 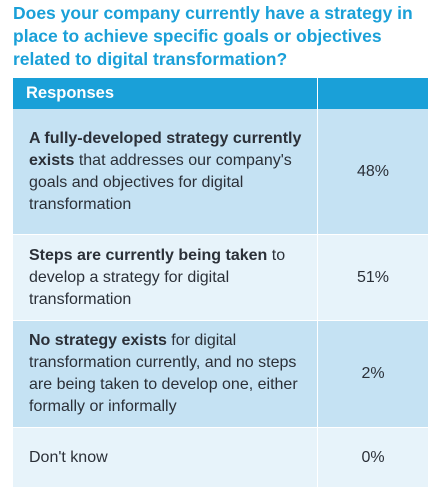 I want to click on response-bold: Steps are currently being taken, so click(x=148, y=255).